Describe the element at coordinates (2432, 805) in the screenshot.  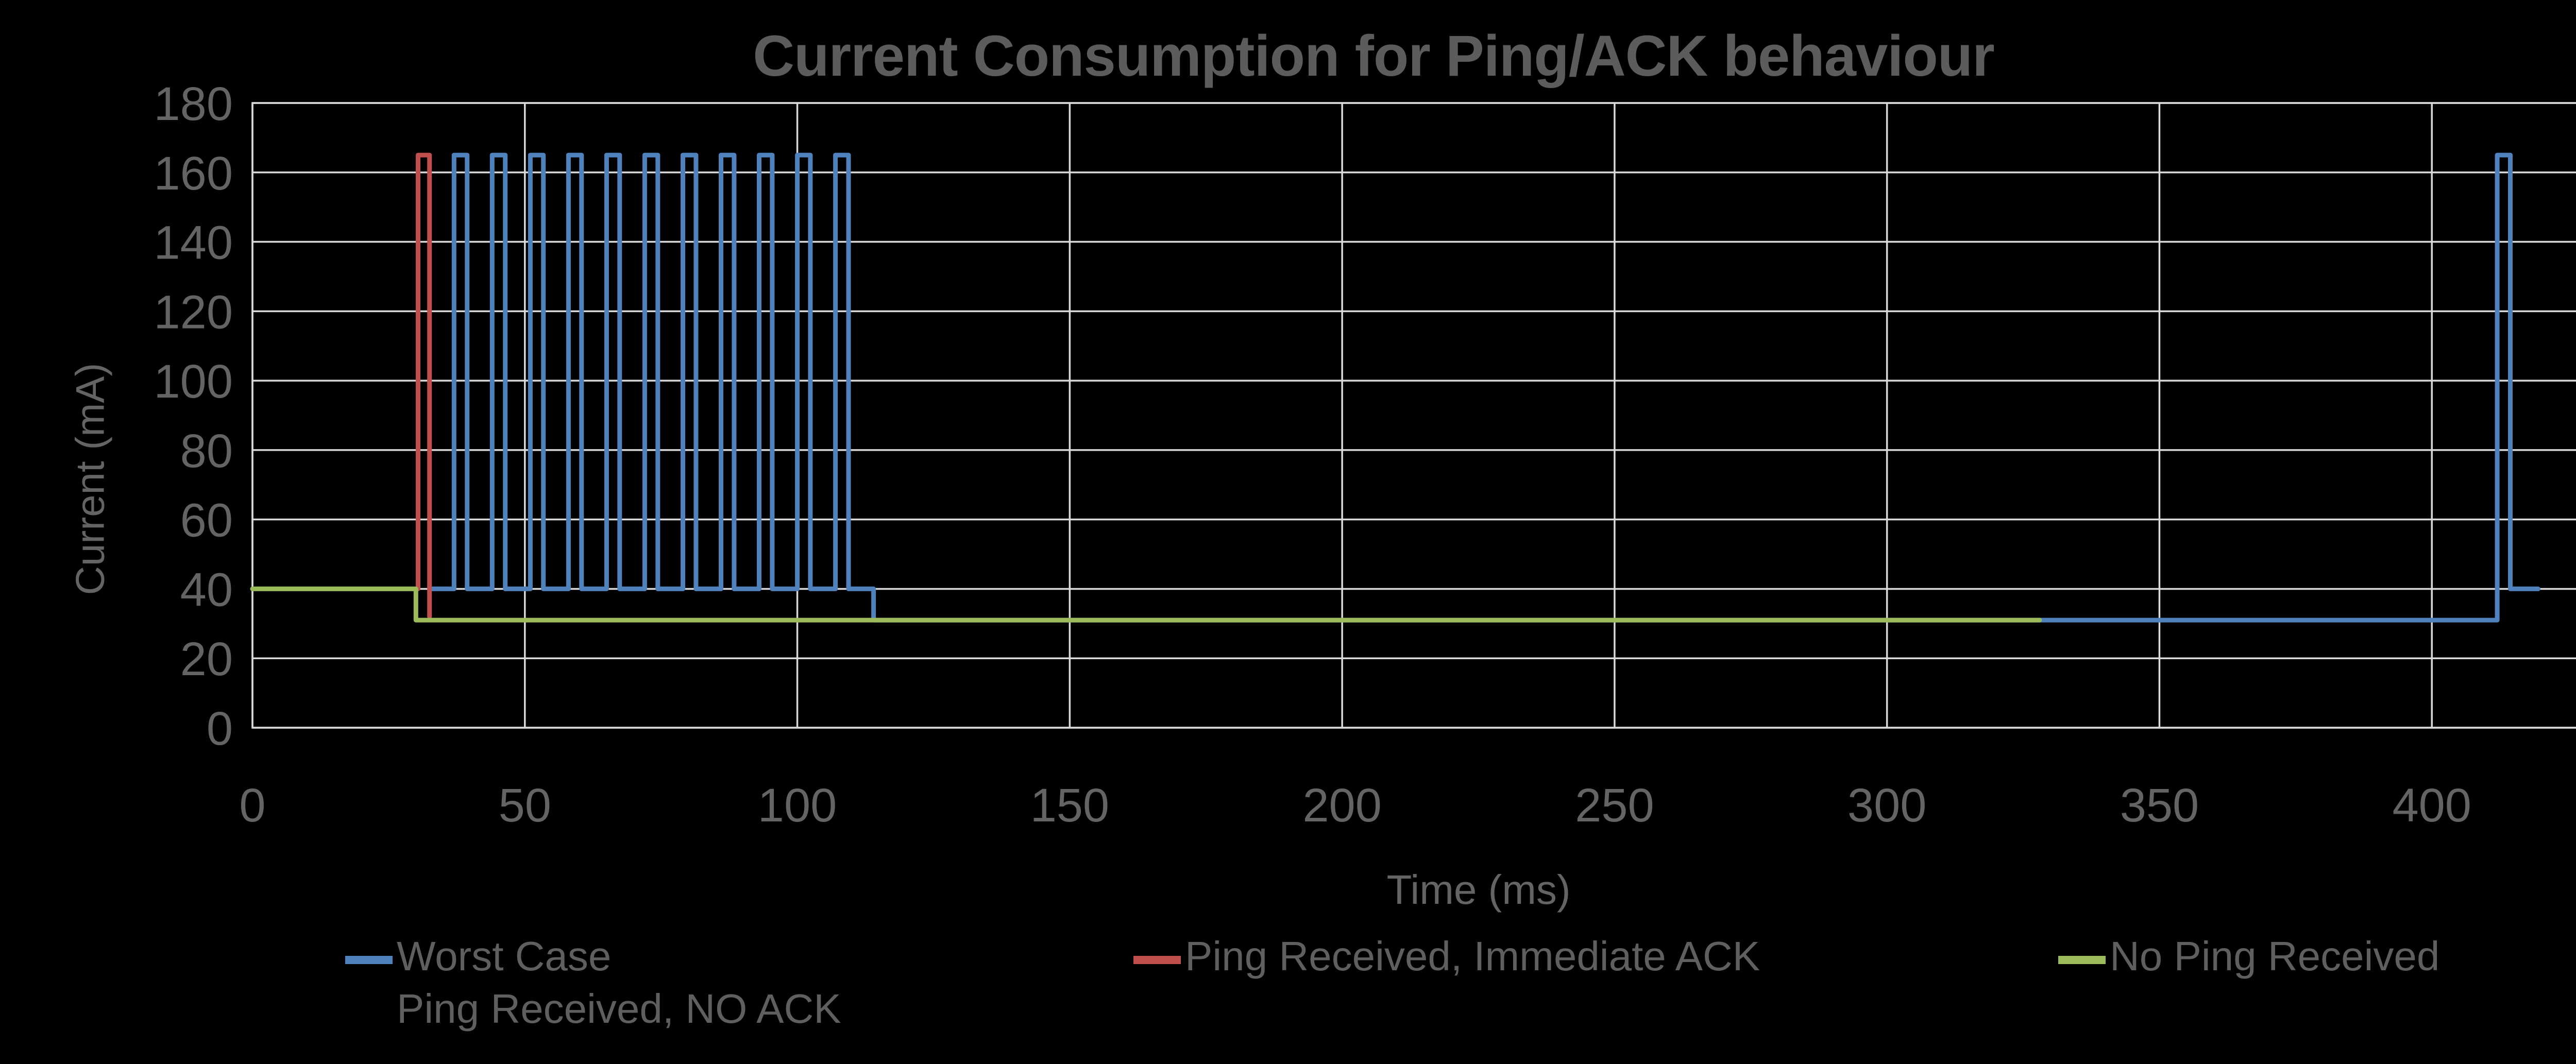
I see `x-tick-label-400: 400` at that location.